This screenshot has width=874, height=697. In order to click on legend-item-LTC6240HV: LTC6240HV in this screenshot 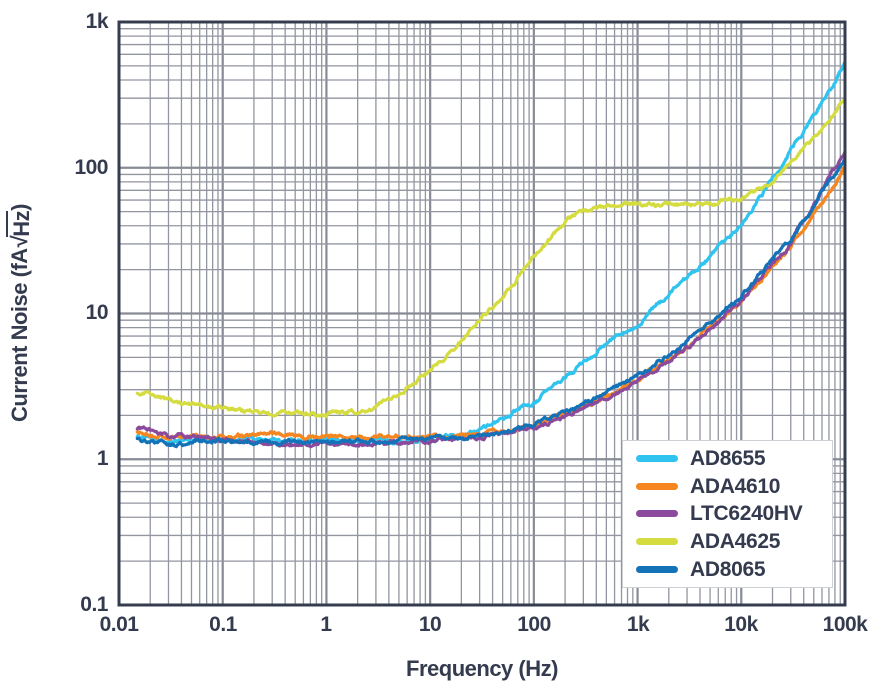, I will do `click(727, 513)`.